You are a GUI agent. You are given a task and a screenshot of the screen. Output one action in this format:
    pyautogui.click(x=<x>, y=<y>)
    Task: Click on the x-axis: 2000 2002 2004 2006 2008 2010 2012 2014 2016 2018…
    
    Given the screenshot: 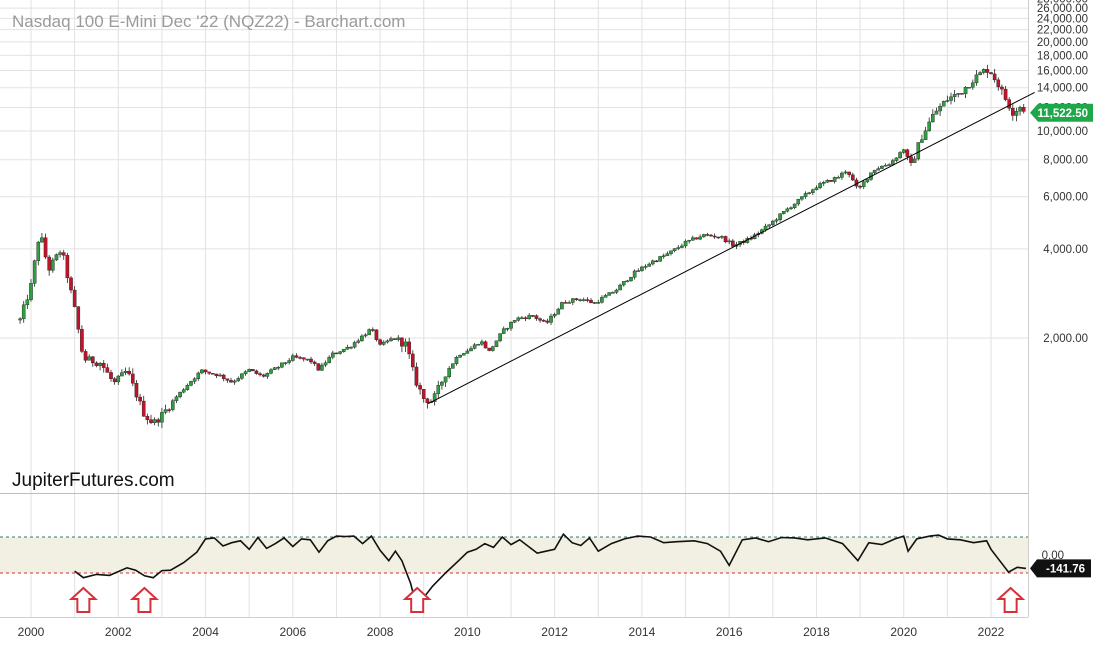 What is the action you would take?
    pyautogui.click(x=511, y=632)
    